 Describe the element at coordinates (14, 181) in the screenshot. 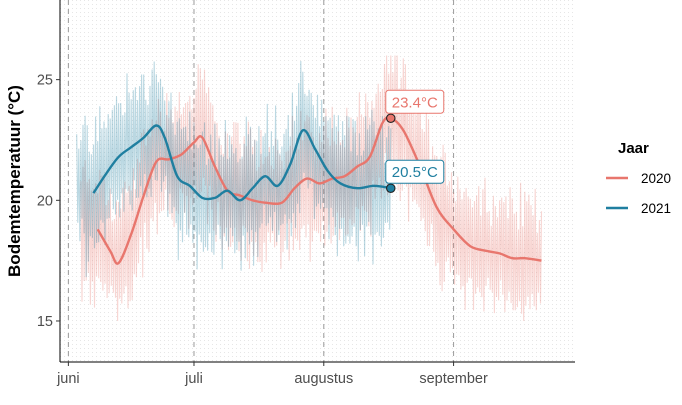

I see `y-axis-title: Bodemtemperatuur (°C)` at that location.